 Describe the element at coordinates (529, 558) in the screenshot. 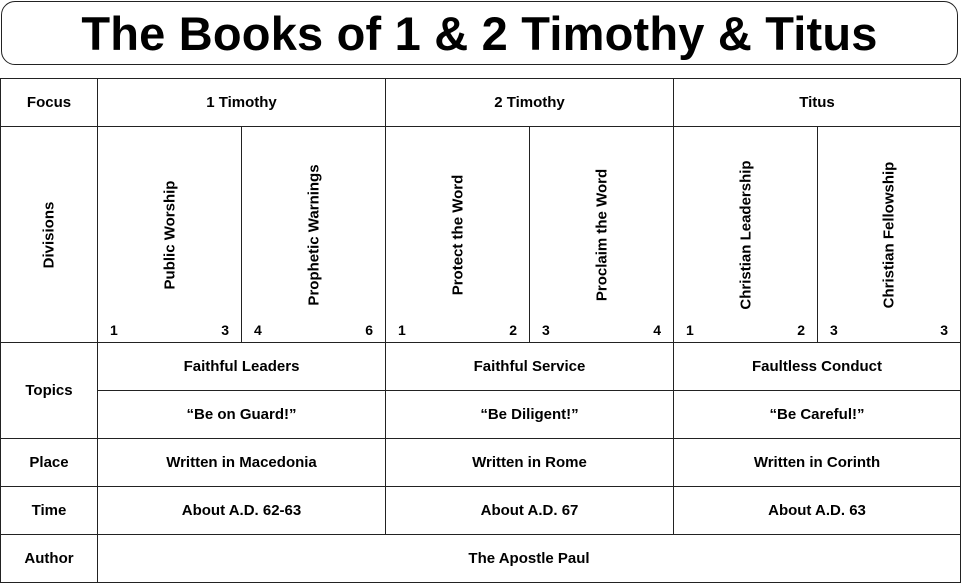

I see `author-cell: The Apostle Paul` at that location.